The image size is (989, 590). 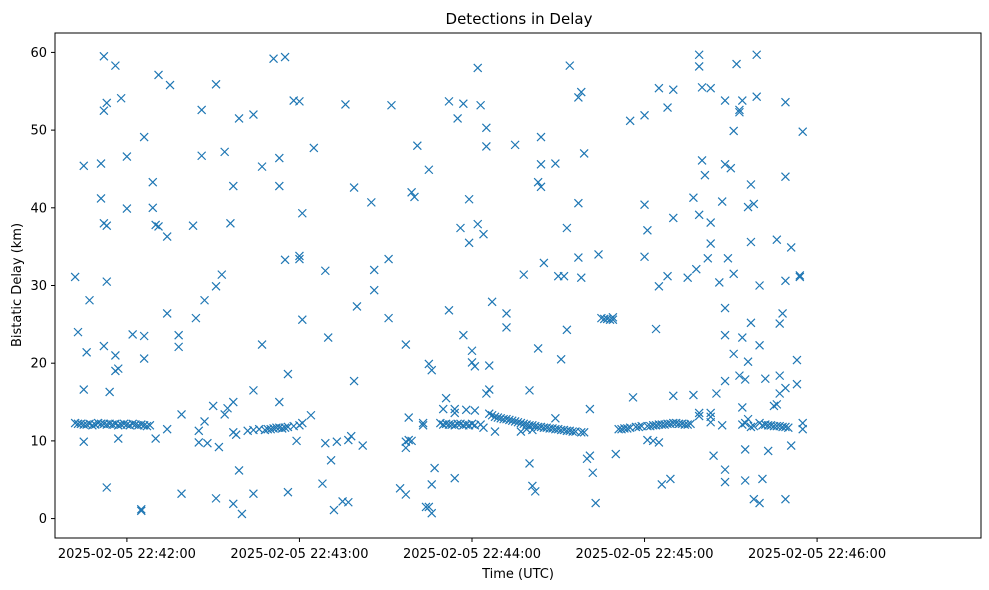 I want to click on x-tick-label: 2025-02-05 22:44:00, so click(x=472, y=554).